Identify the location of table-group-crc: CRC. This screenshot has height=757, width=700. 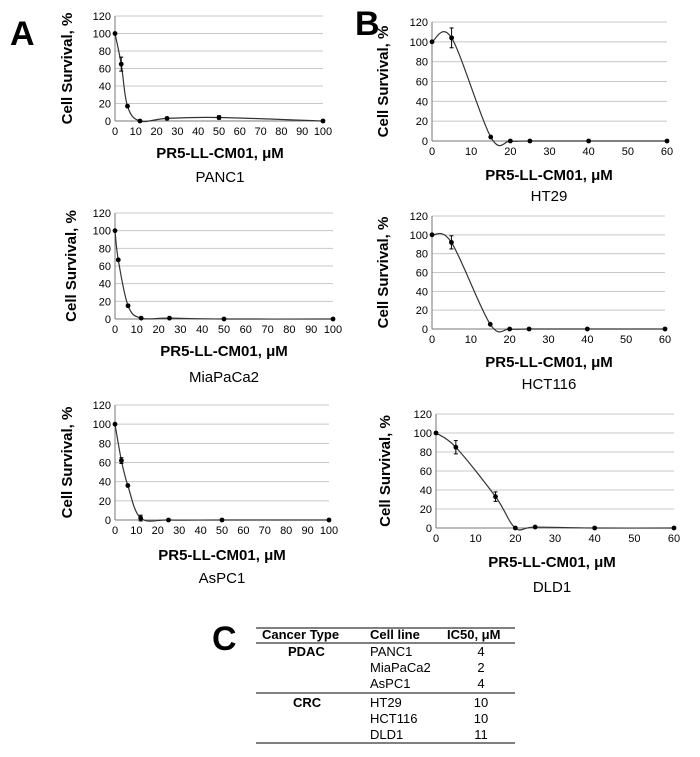
(307, 702).